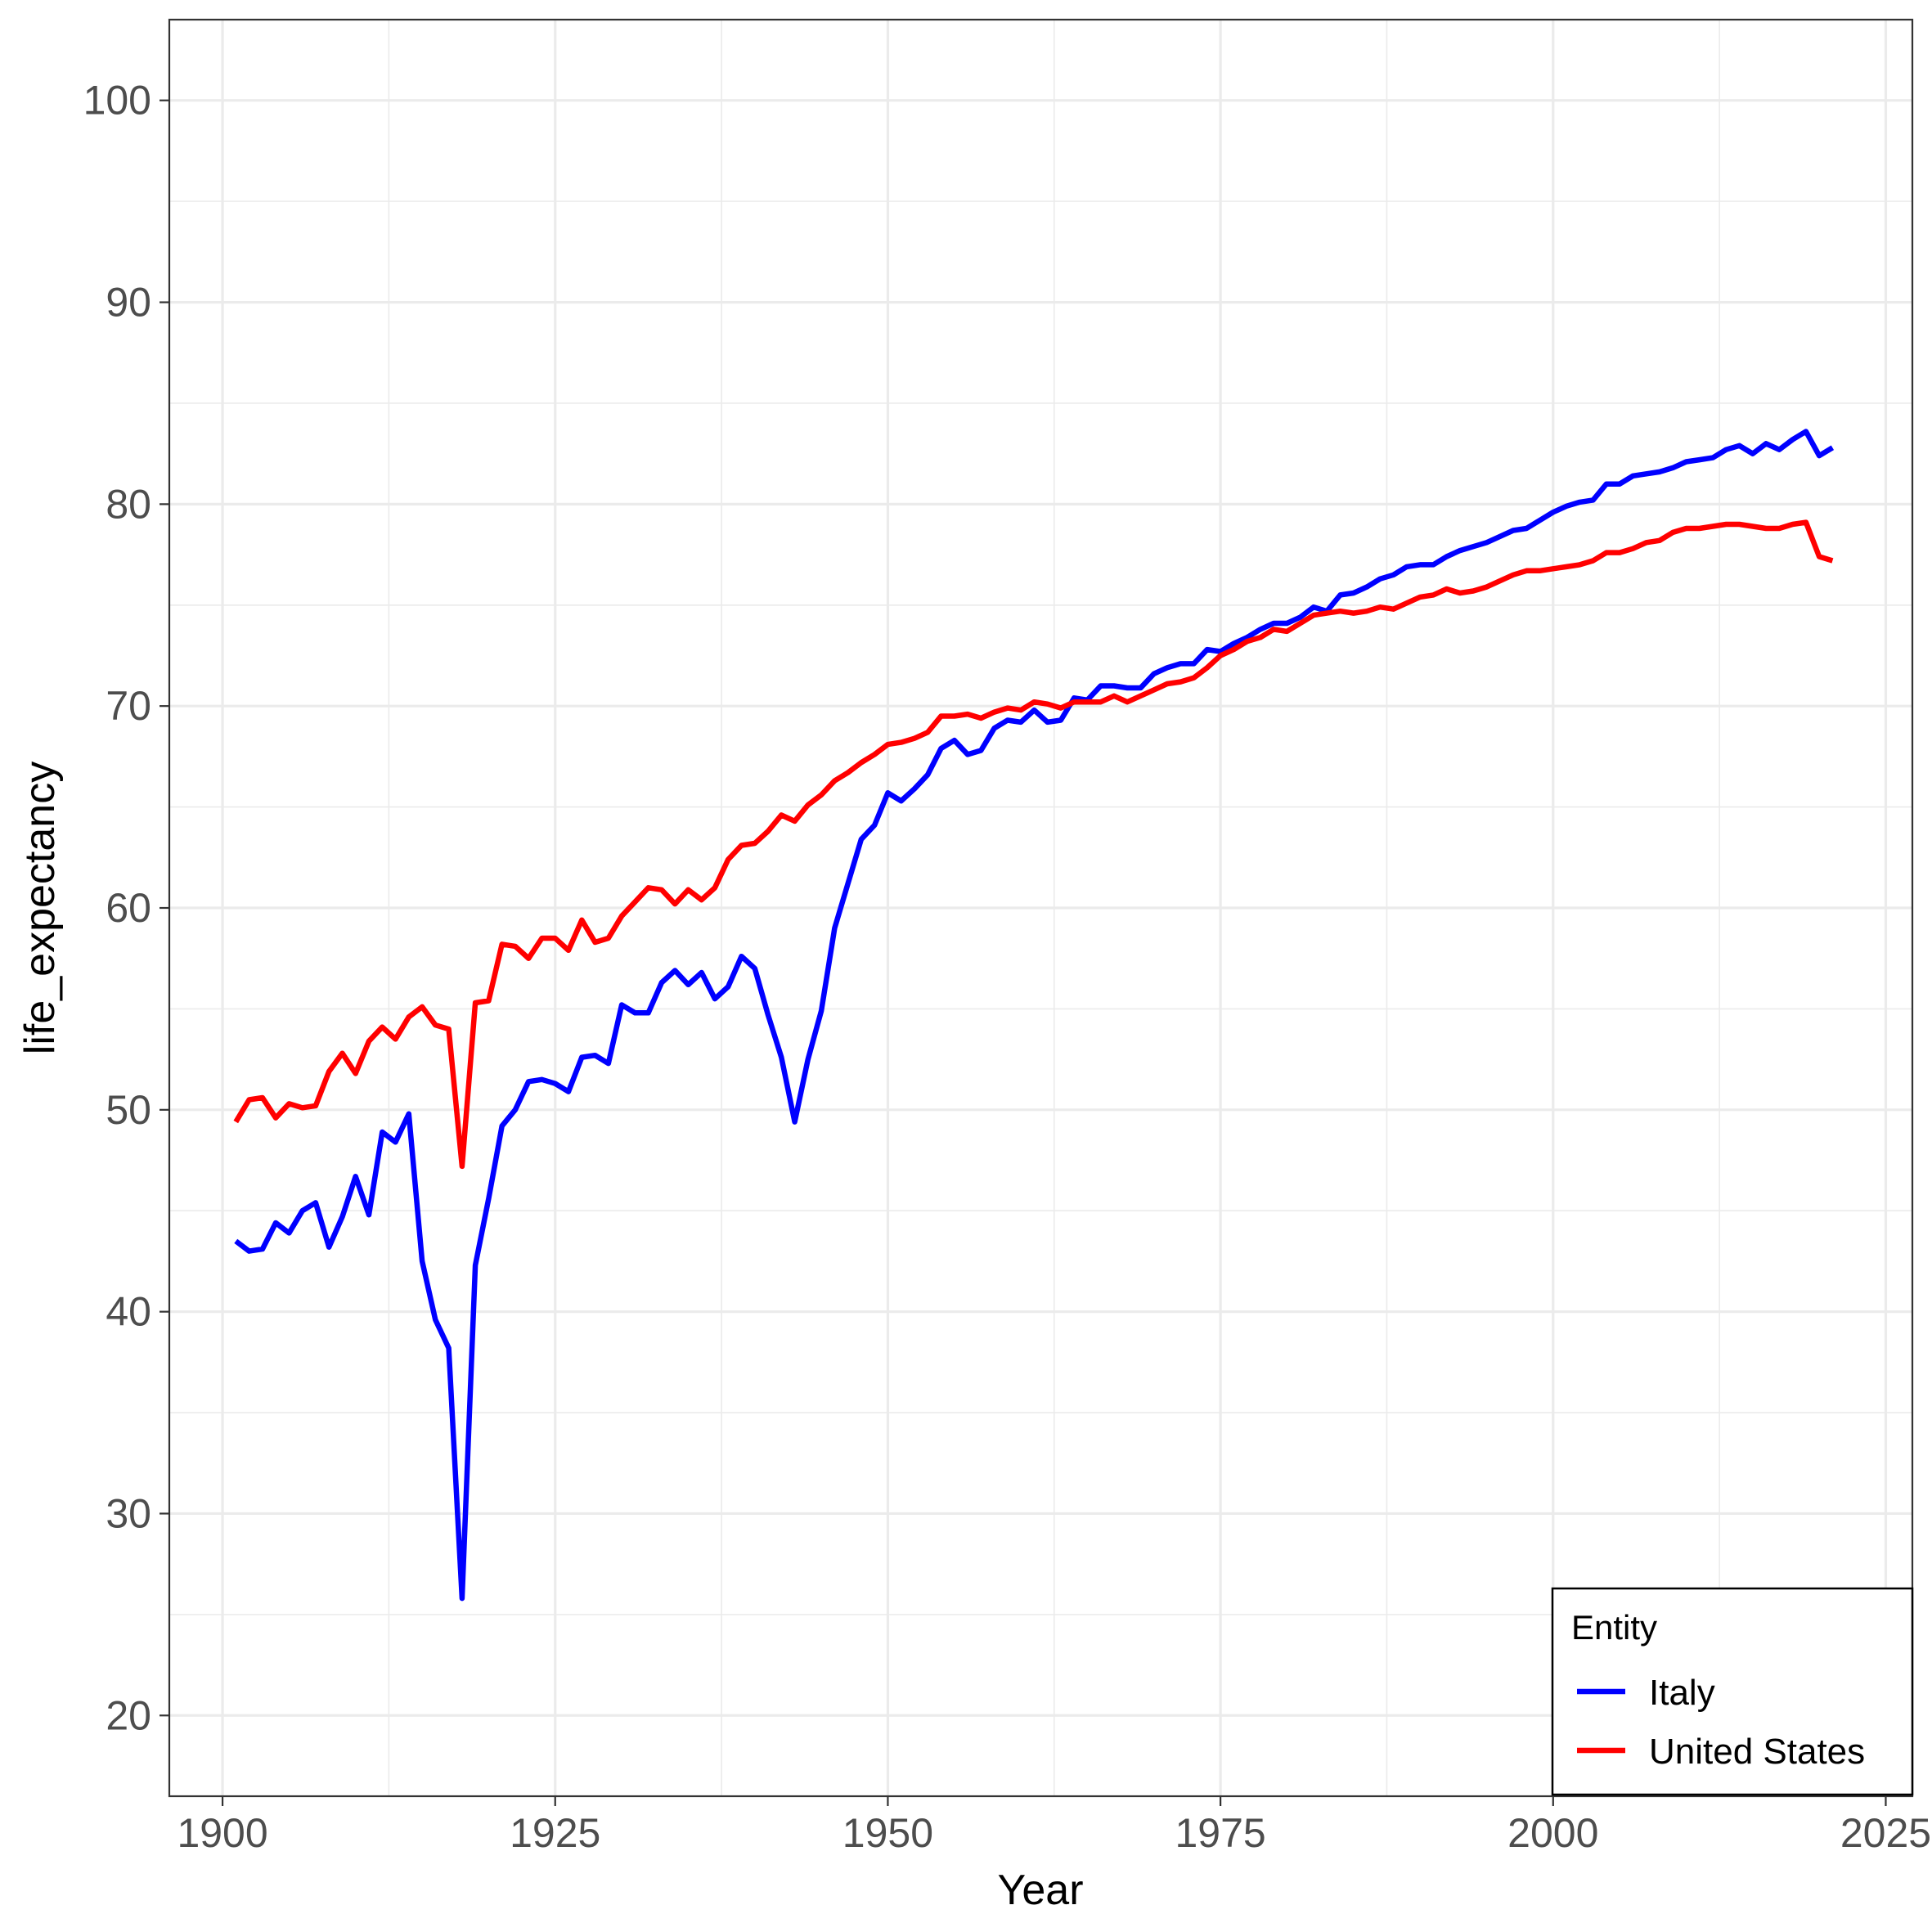  Describe the element at coordinates (128, 706) in the screenshot. I see `y-tick-label: 70` at that location.